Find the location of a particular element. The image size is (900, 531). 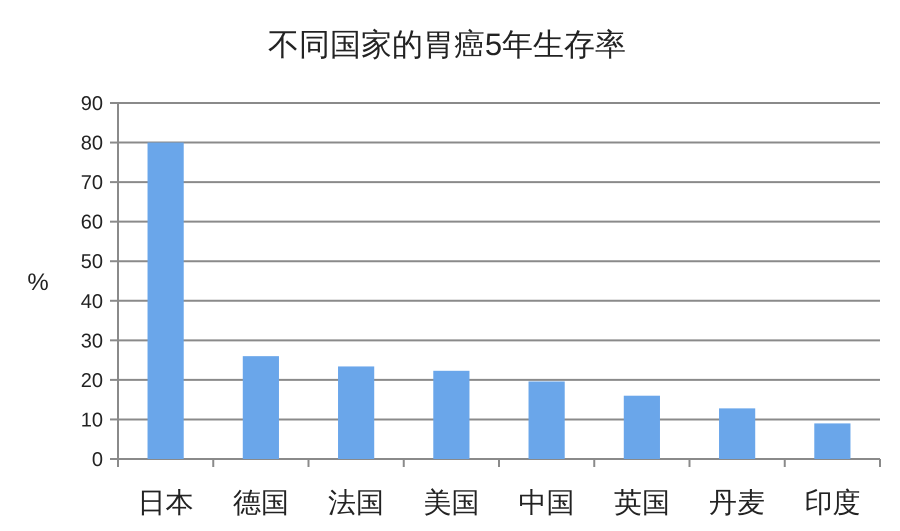

y-tick-label: 70 is located at coordinates (91, 183).